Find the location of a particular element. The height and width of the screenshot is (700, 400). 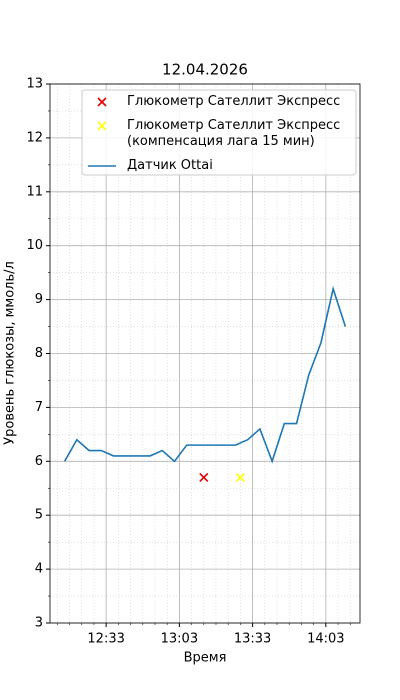

y-tick-label: 4 is located at coordinates (39, 569).